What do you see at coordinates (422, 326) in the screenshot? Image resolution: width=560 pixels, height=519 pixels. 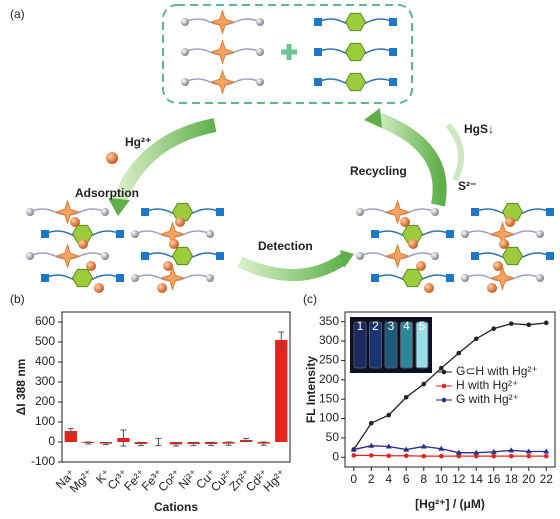 I see `vial-label: 5` at bounding box center [422, 326].